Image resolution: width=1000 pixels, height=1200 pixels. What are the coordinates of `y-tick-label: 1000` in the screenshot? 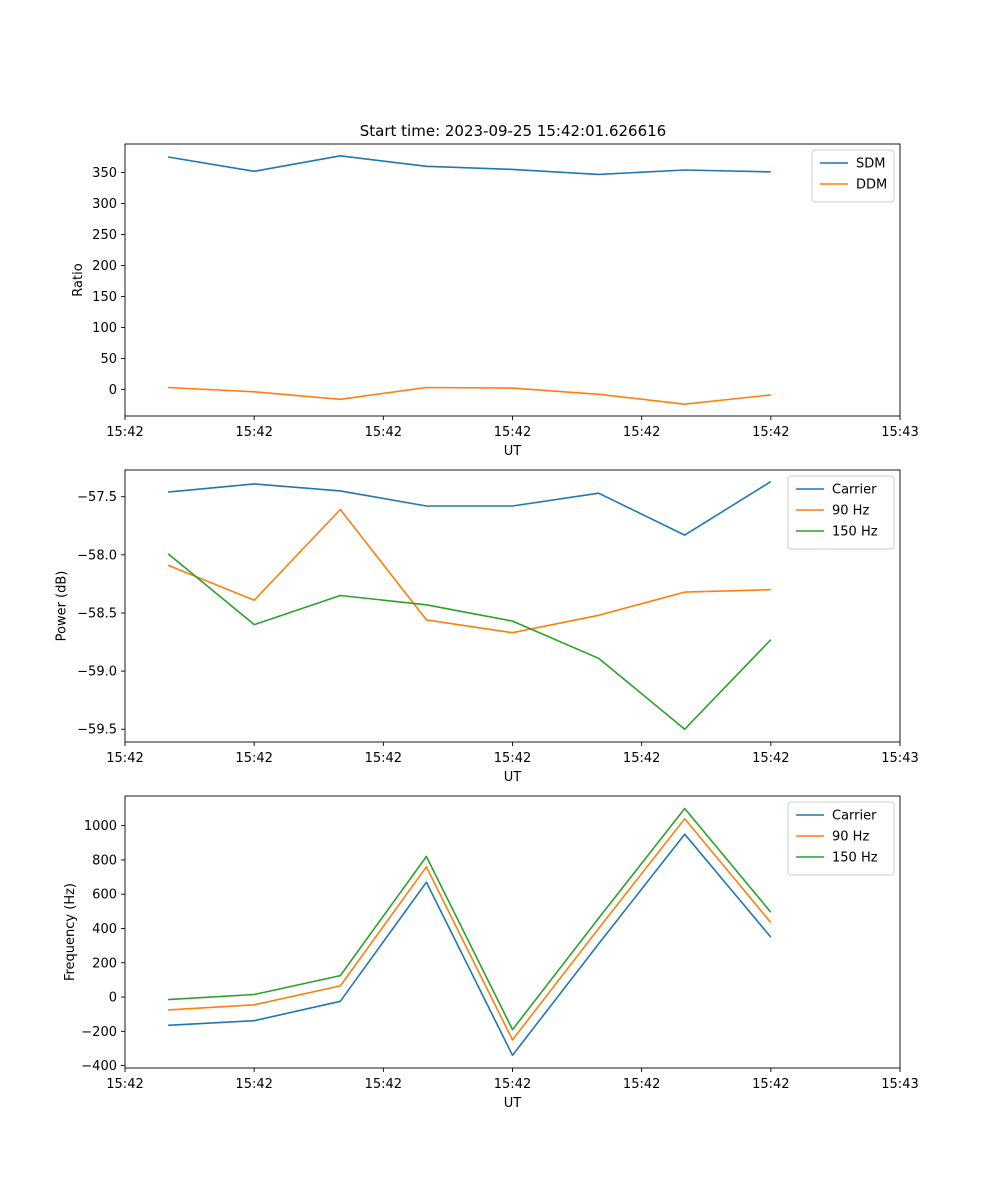 It's located at (100, 826).